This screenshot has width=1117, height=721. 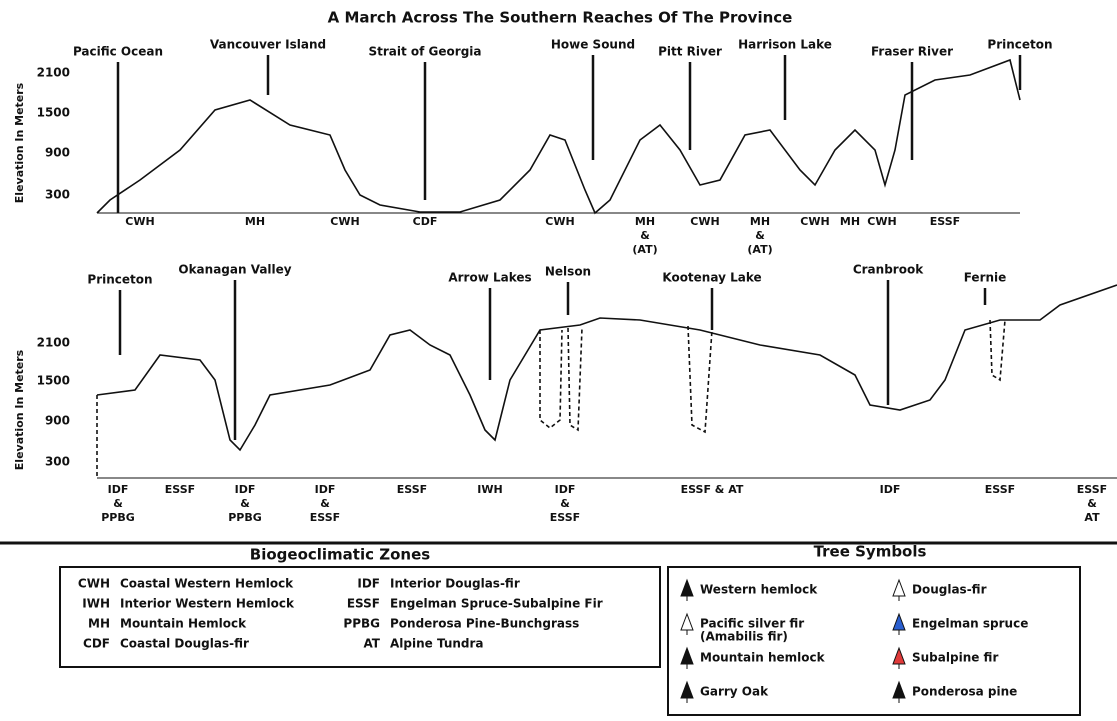 What do you see at coordinates (593, 45) in the screenshot?
I see `landmark-label: Howe Sound` at bounding box center [593, 45].